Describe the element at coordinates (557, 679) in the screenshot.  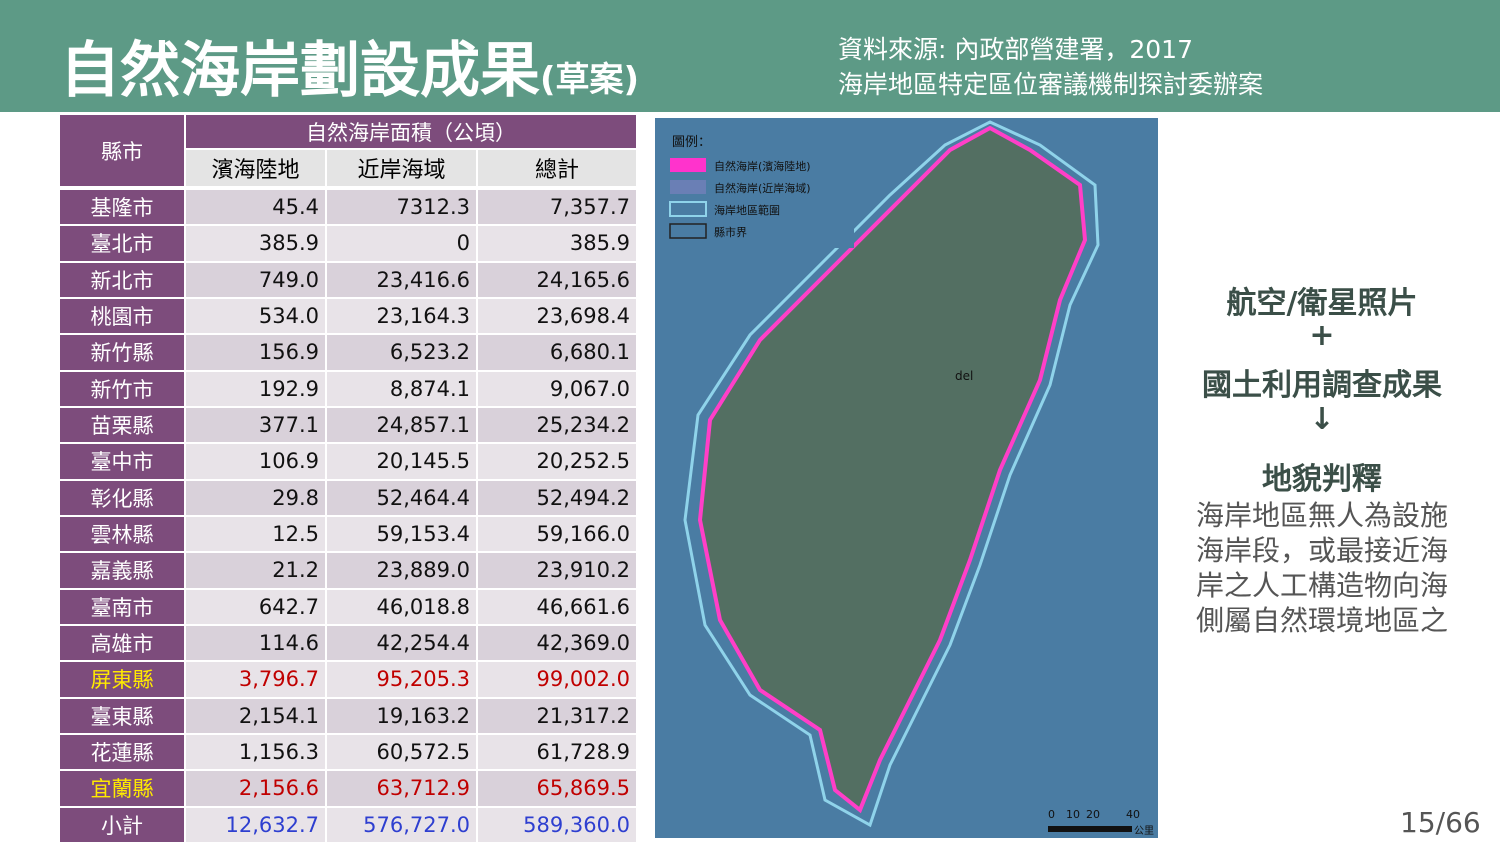
I see `value-cell: 99,002.0` at that location.